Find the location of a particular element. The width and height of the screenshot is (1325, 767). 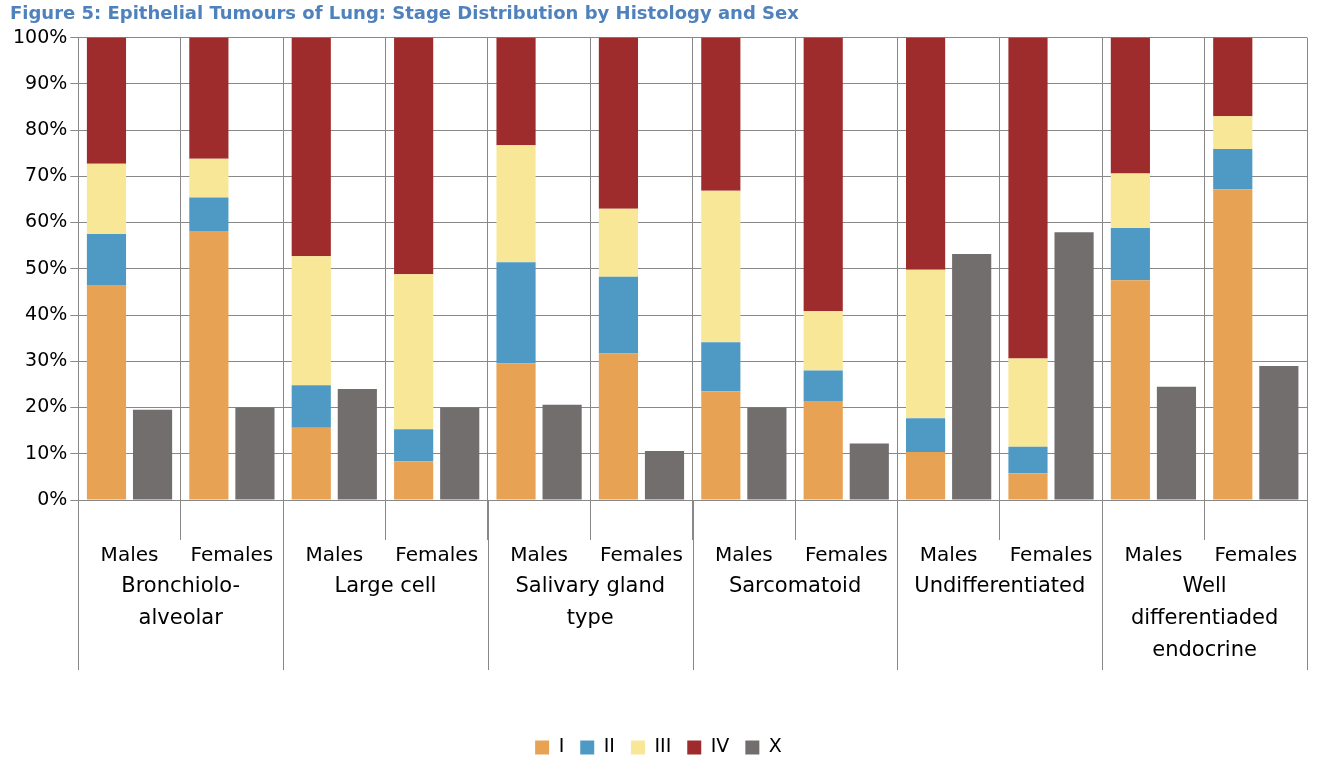

text: Sarcomatoid is located at coordinates (795, 584).